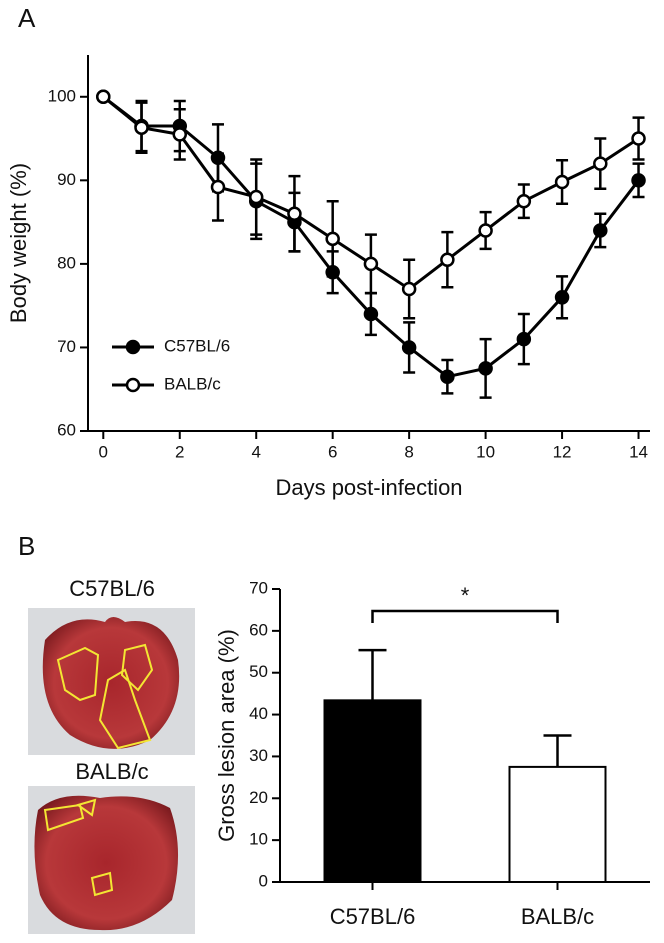 This screenshot has height=943, width=664. What do you see at coordinates (258, 713) in the screenshot?
I see `y-tick-label: 40` at bounding box center [258, 713].